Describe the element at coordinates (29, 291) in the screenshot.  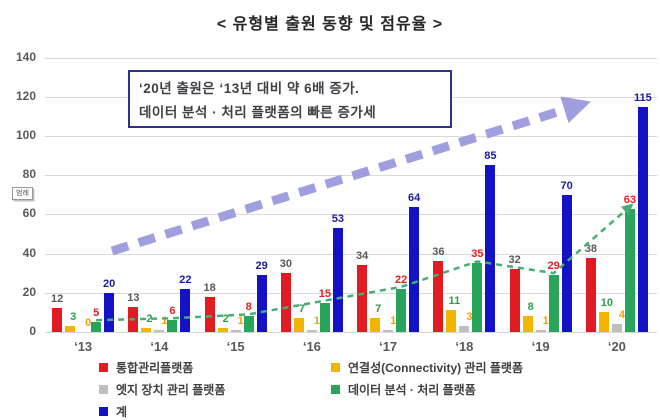
I see `y-axis-label: 20` at that location.